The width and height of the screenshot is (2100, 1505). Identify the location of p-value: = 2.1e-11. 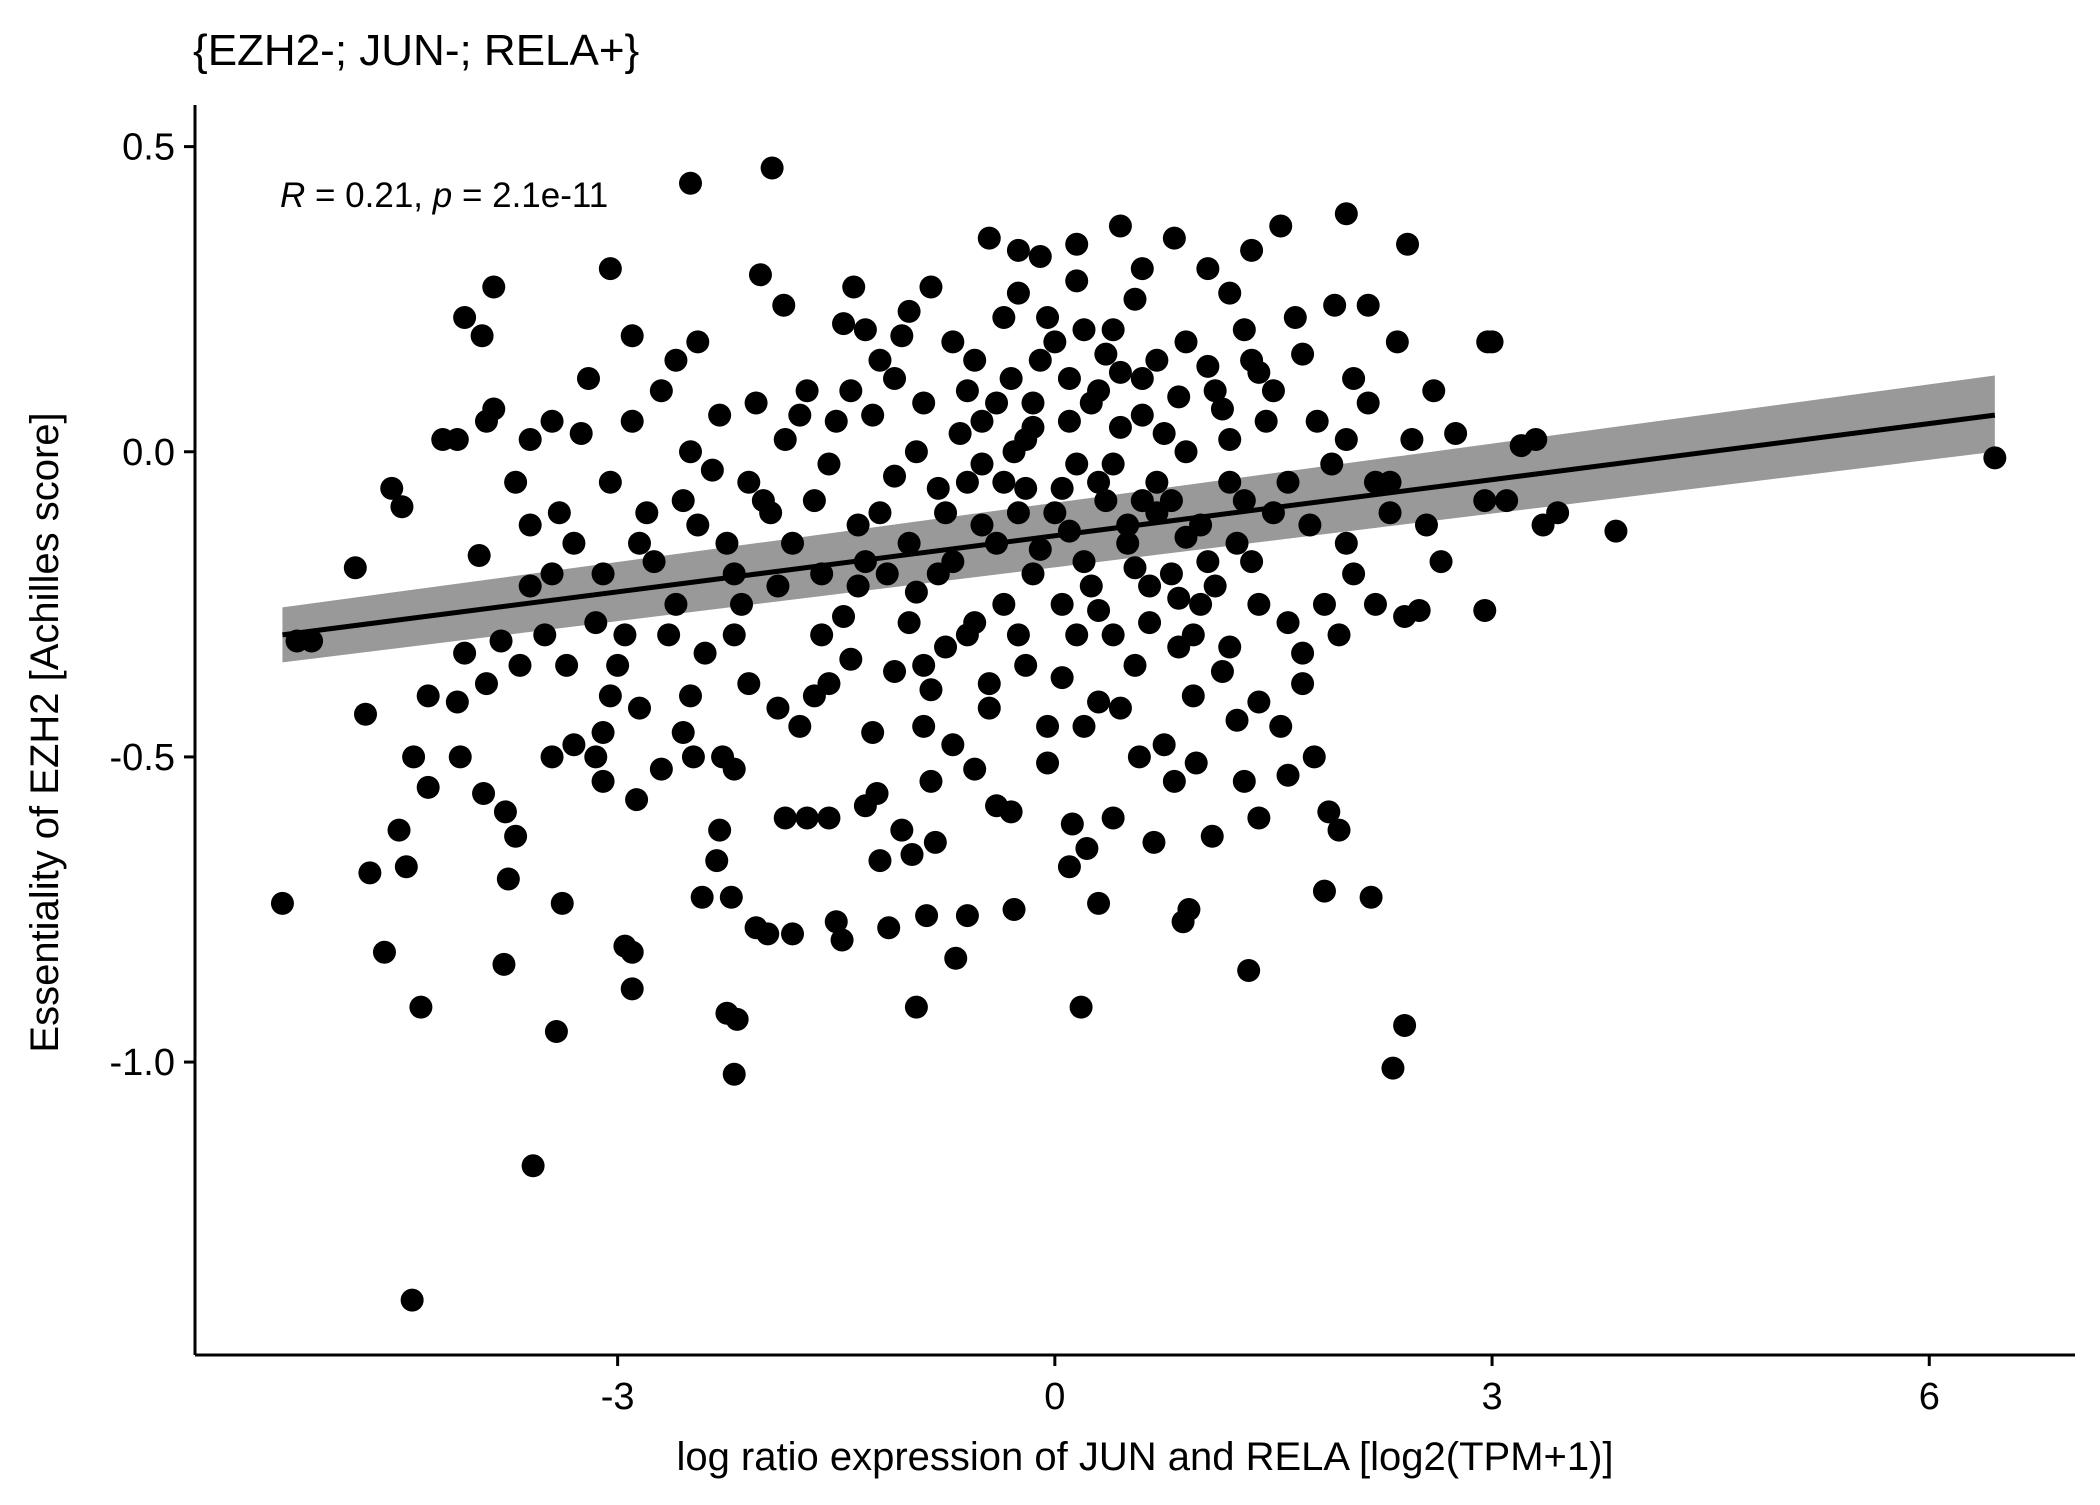
(530, 195).